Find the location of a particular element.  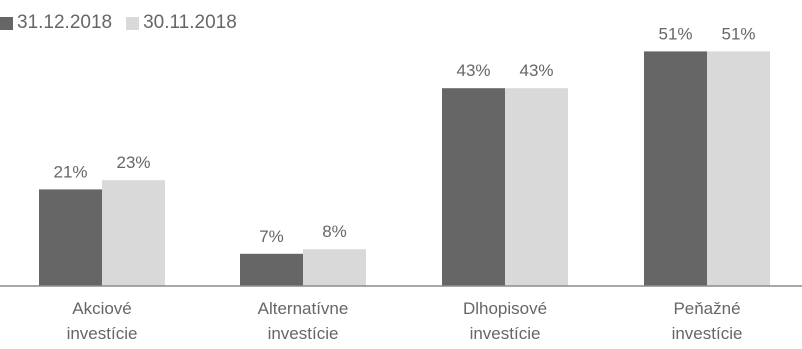

chart-legend: 31.12.2018 30.11.2018 is located at coordinates (125, 23).